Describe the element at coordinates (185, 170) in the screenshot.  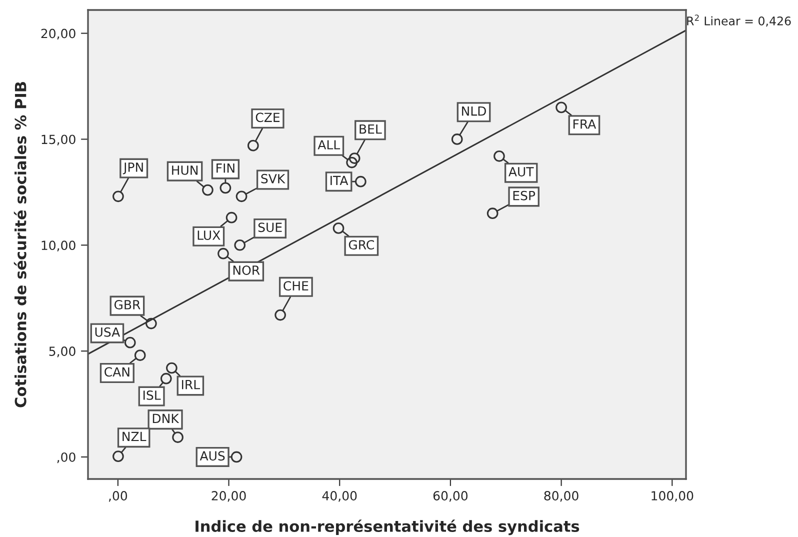
I see `annotation: HUN` at that location.